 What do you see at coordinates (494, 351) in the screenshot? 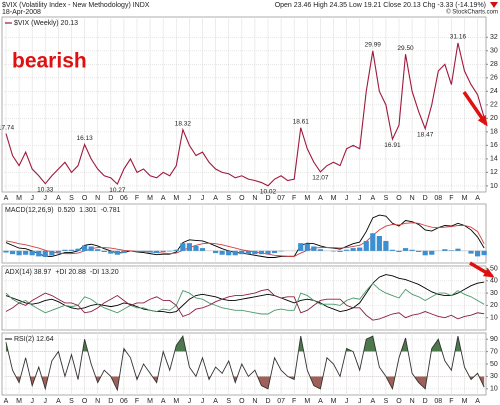
I see `y-tick-label: 70` at bounding box center [494, 351].